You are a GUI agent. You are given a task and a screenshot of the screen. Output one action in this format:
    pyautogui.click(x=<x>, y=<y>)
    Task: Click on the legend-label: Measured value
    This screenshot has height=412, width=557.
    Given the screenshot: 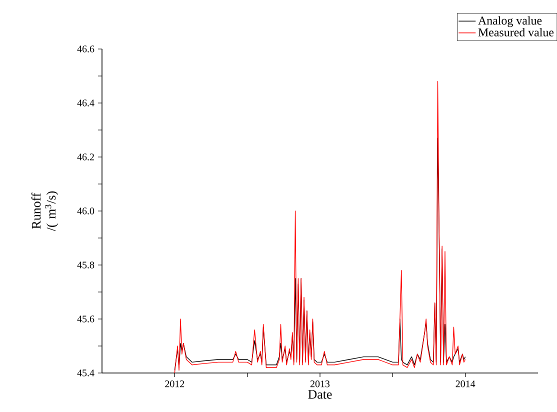 What is the action you would take?
    pyautogui.click(x=516, y=32)
    